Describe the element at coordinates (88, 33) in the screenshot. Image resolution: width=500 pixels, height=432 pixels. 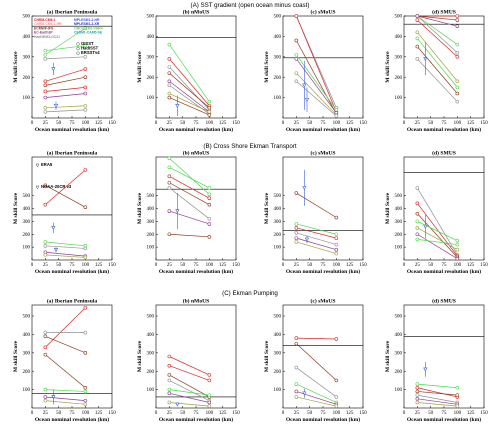
I see `legend-model-label: CESM1-CAM5-SE` at that location.